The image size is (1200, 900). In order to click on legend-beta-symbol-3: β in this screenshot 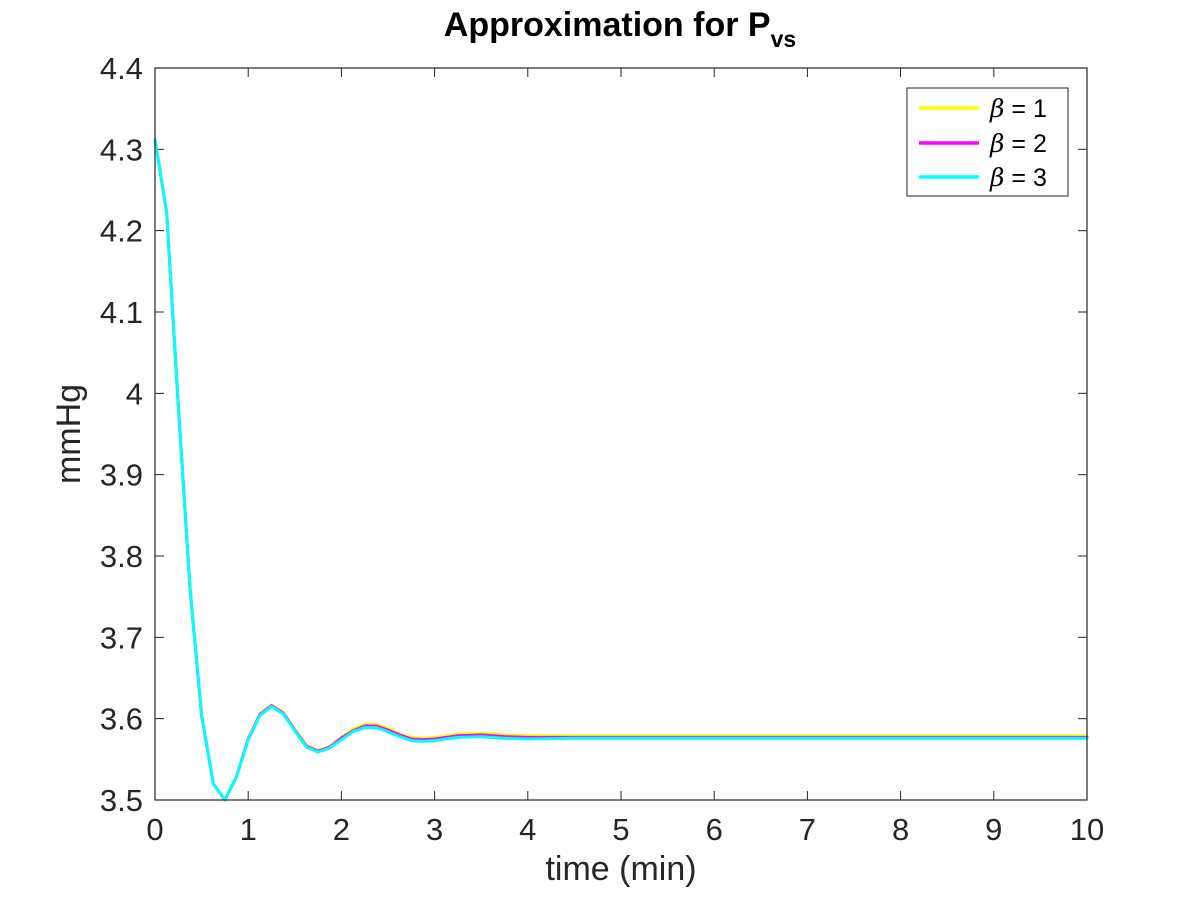, I will do `click(996, 177)`.